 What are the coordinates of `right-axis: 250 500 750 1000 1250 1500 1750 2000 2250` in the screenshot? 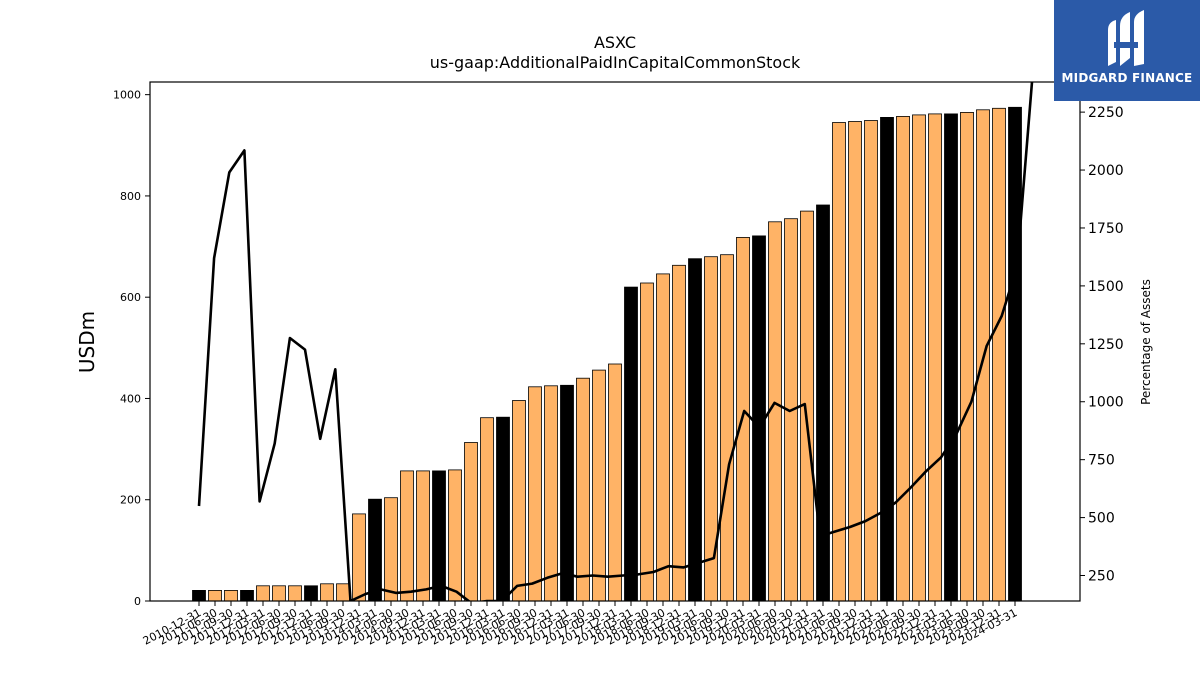 It's located at (1102, 345).